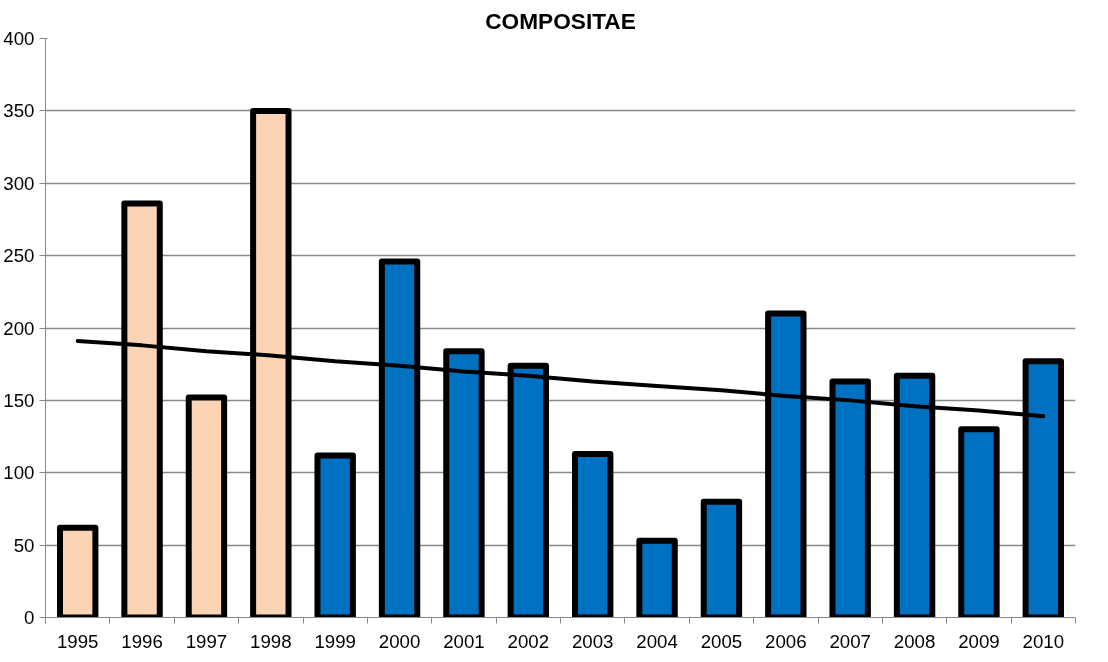  Describe the element at coordinates (528, 641) in the screenshot. I see `x-tick-label: 2002` at that location.